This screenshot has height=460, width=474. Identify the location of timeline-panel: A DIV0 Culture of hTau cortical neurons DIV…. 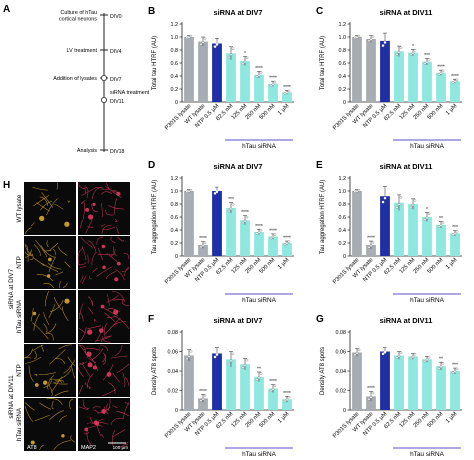
(76, 79).